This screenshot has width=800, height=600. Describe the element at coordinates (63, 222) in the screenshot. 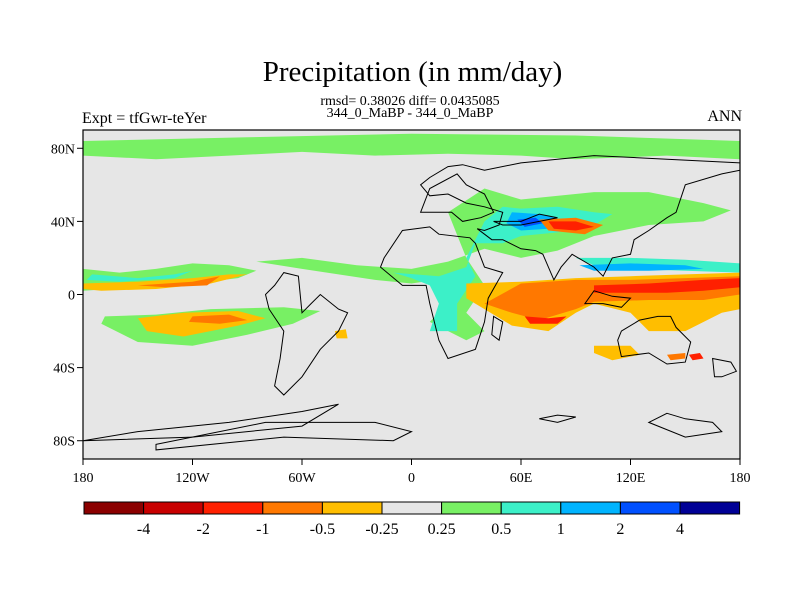

I see `y-tick-label-1: 40N` at that location.